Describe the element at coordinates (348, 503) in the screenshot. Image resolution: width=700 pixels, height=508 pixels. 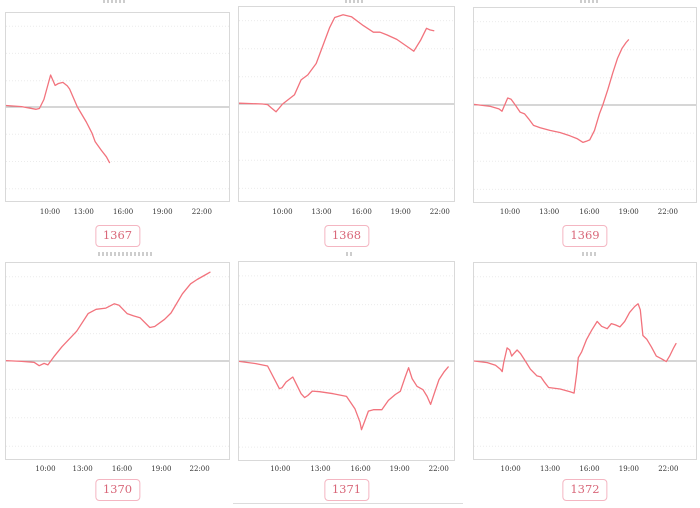
I see `bottom-divider` at that location.